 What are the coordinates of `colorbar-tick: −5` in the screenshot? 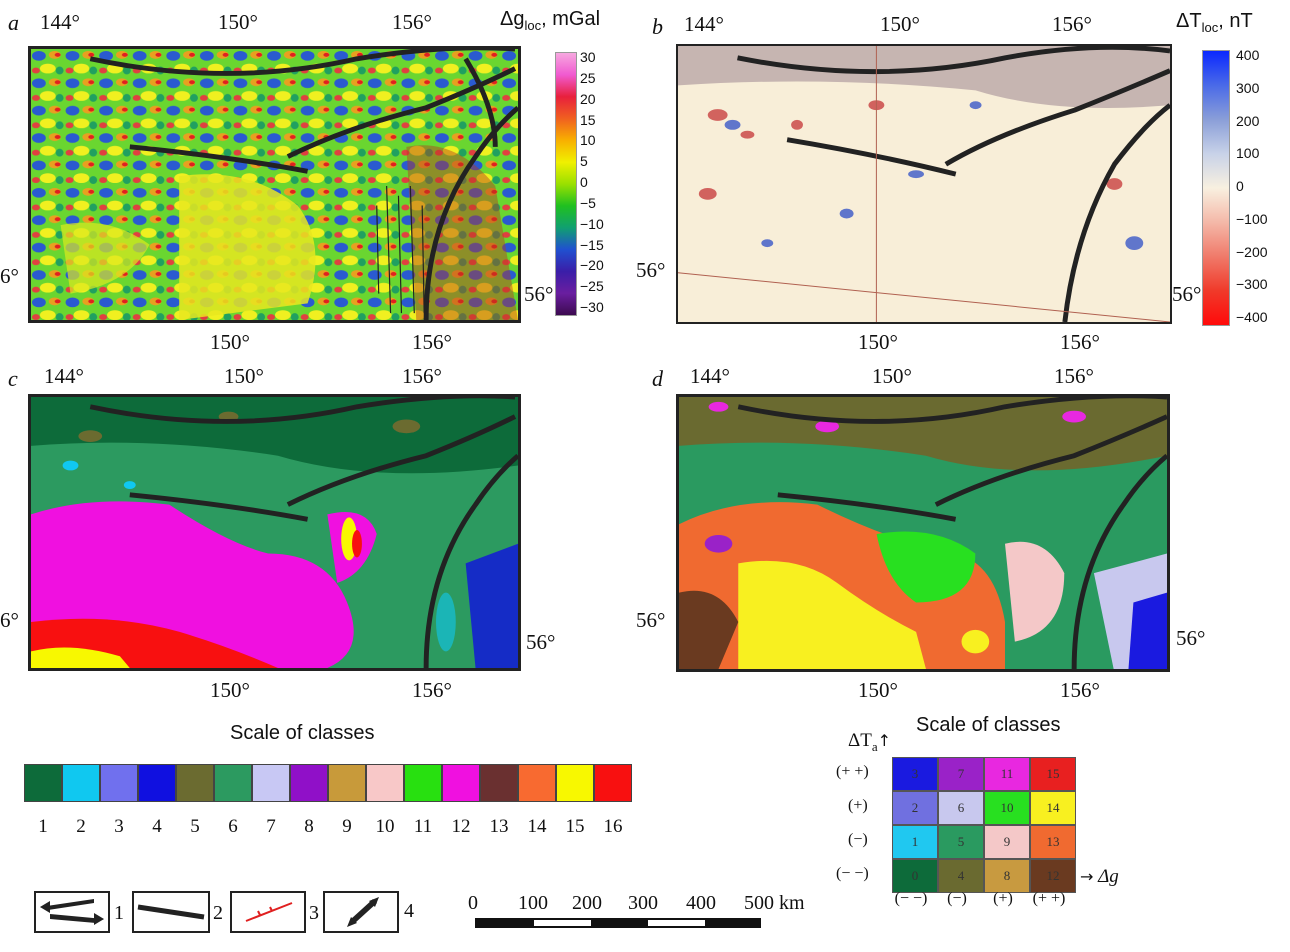 It's located at (588, 202).